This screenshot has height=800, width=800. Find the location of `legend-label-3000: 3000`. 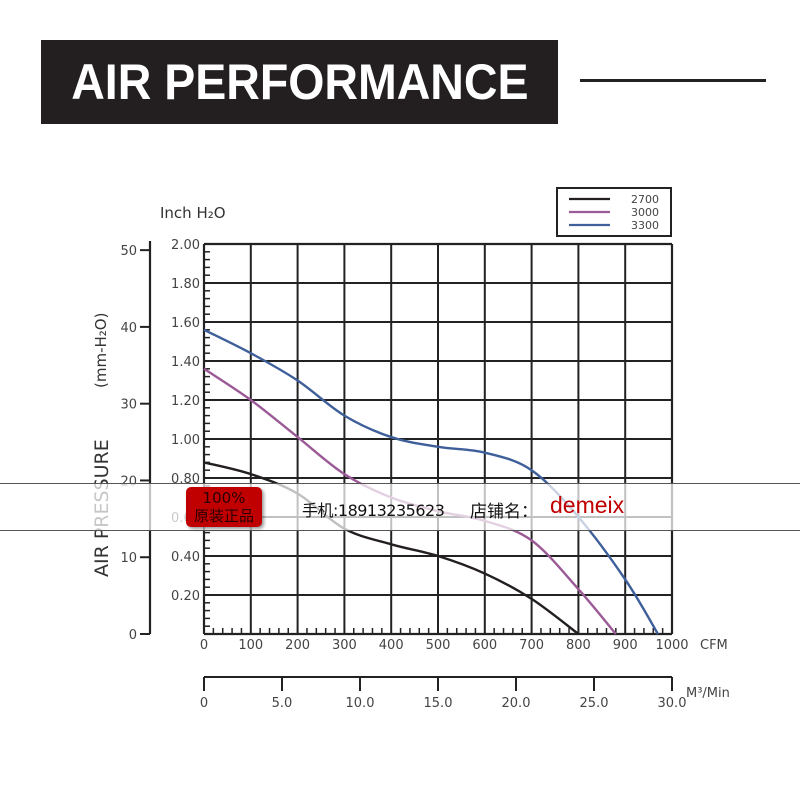

legend-label-3000: 3000 is located at coordinates (645, 212).